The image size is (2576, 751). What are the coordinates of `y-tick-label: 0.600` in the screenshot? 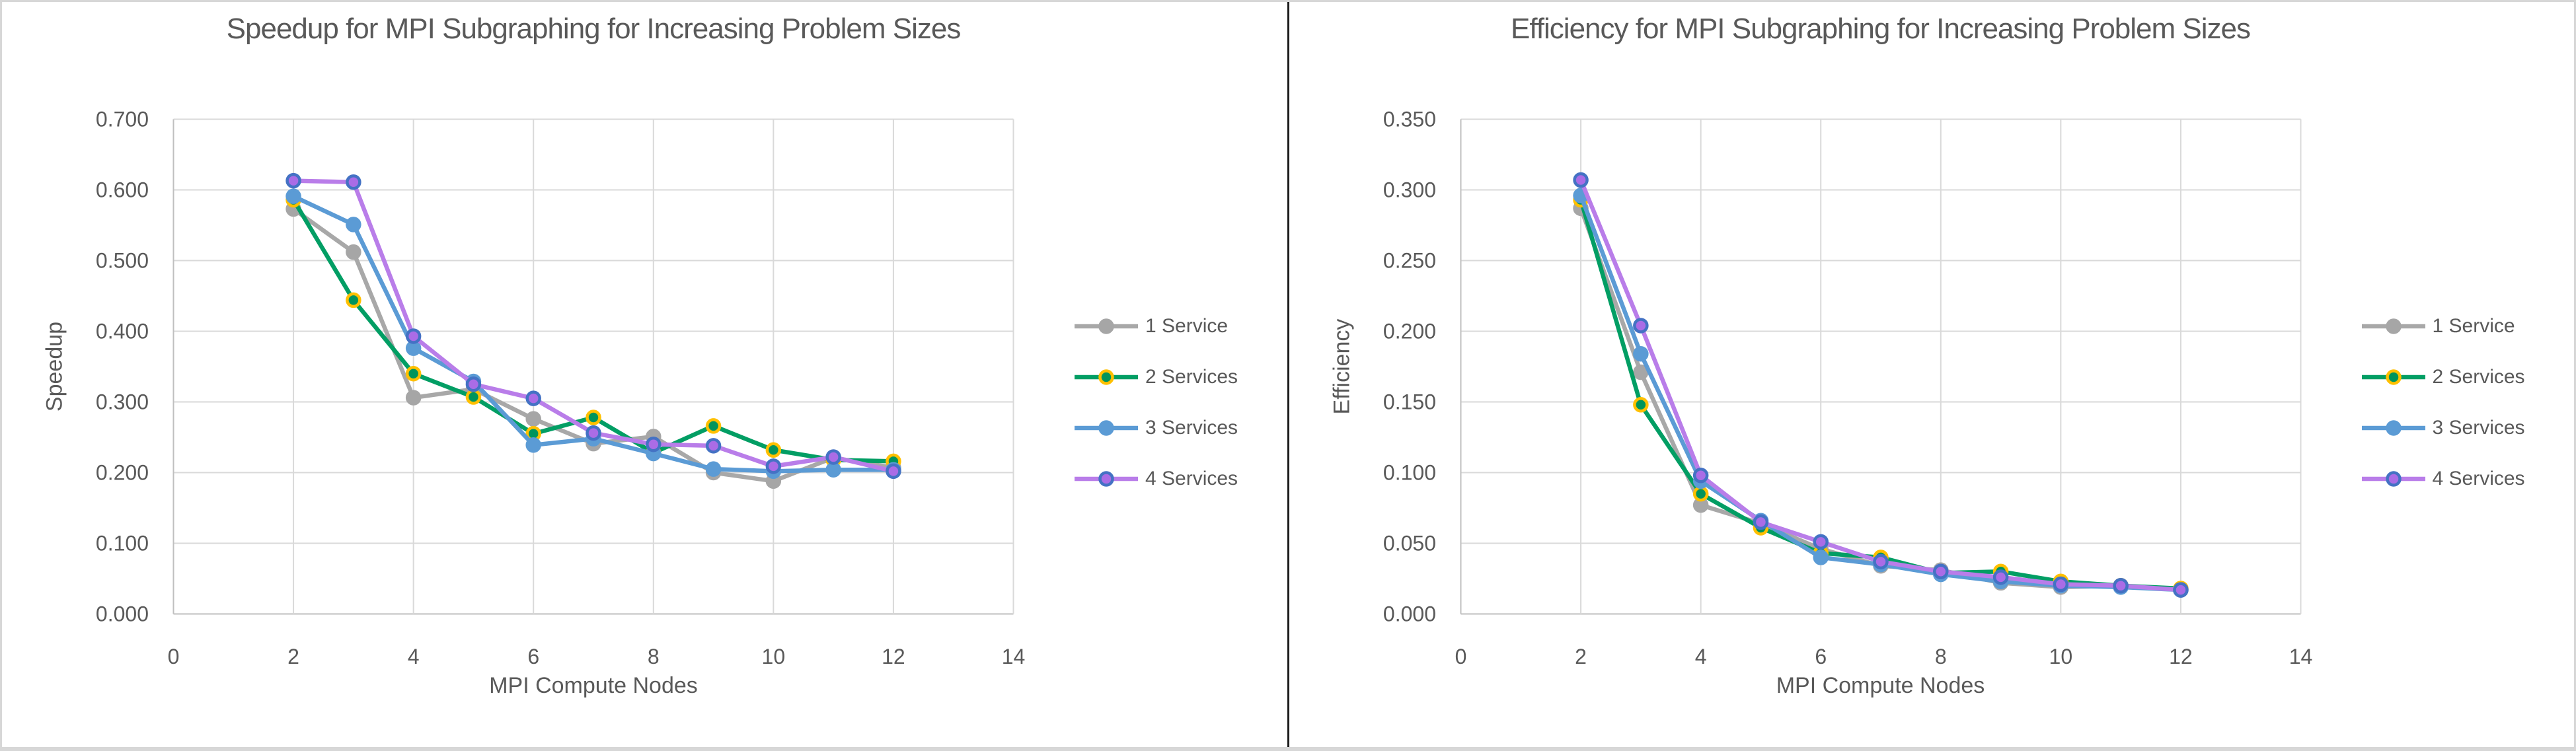 It's located at (123, 190).